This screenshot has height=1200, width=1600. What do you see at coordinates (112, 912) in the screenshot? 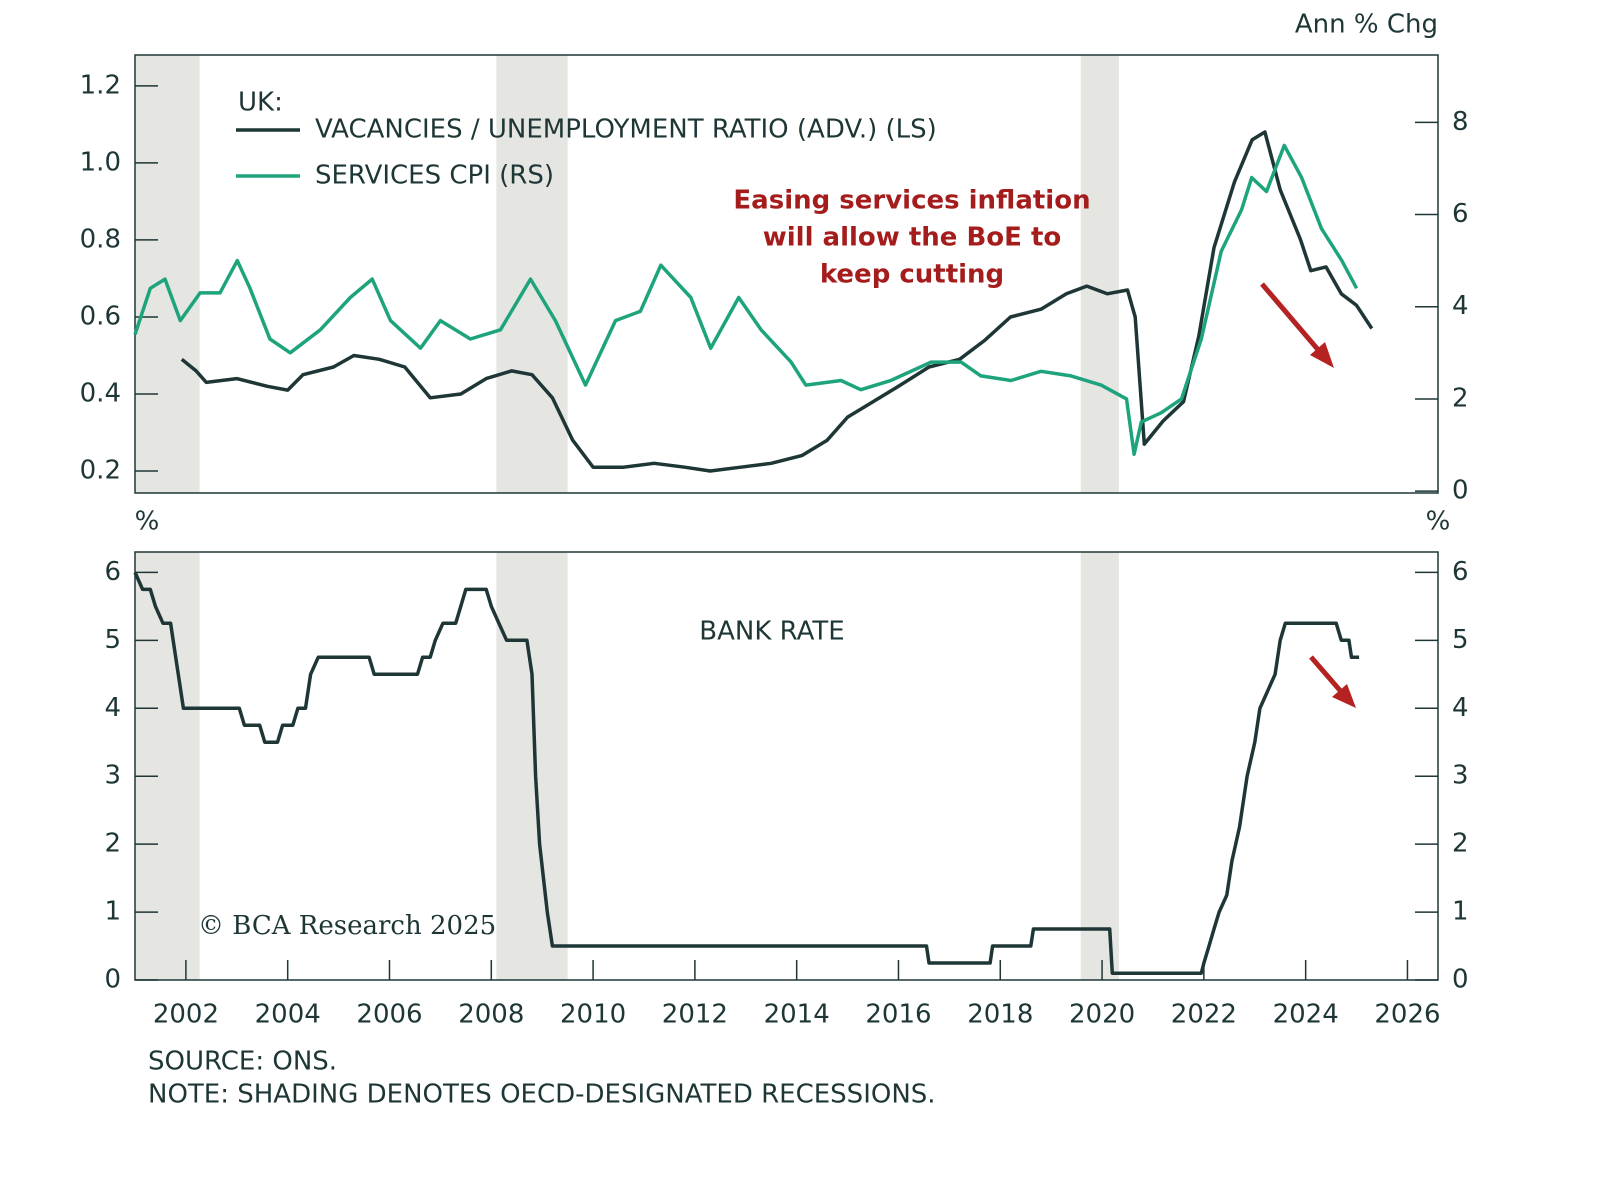
I see `y-tick-label: 1` at bounding box center [112, 912].